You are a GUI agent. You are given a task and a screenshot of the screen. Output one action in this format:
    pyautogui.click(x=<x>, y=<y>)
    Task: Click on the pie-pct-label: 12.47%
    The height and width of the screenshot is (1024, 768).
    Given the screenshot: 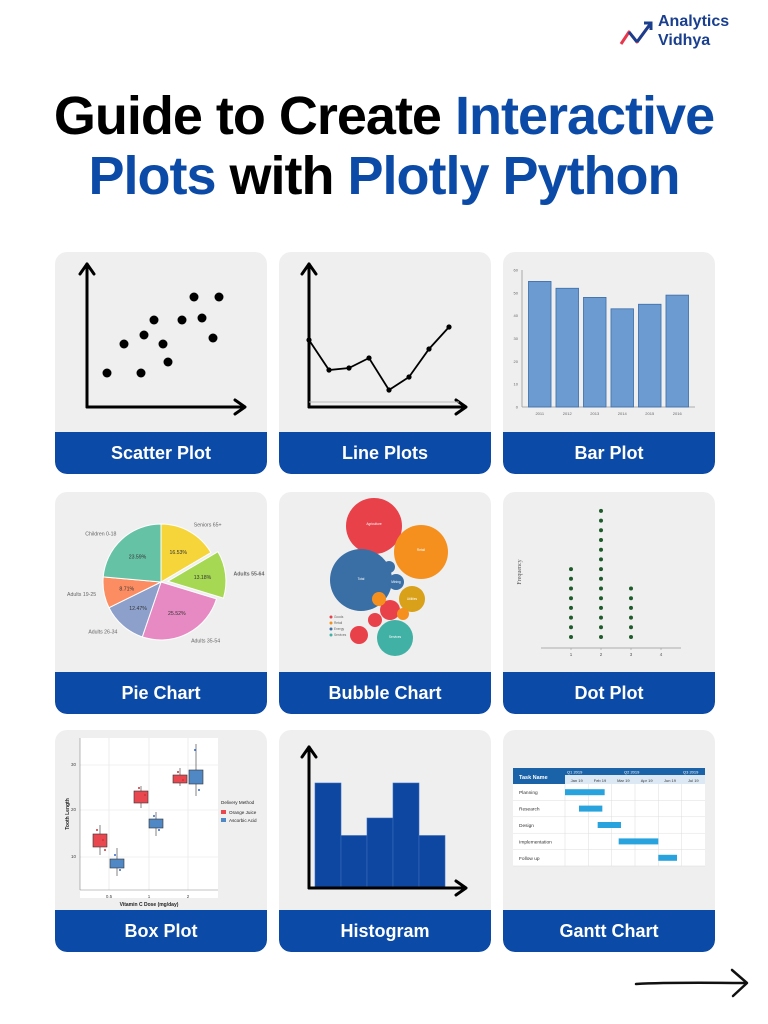 What is the action you would take?
    pyautogui.click(x=138, y=609)
    